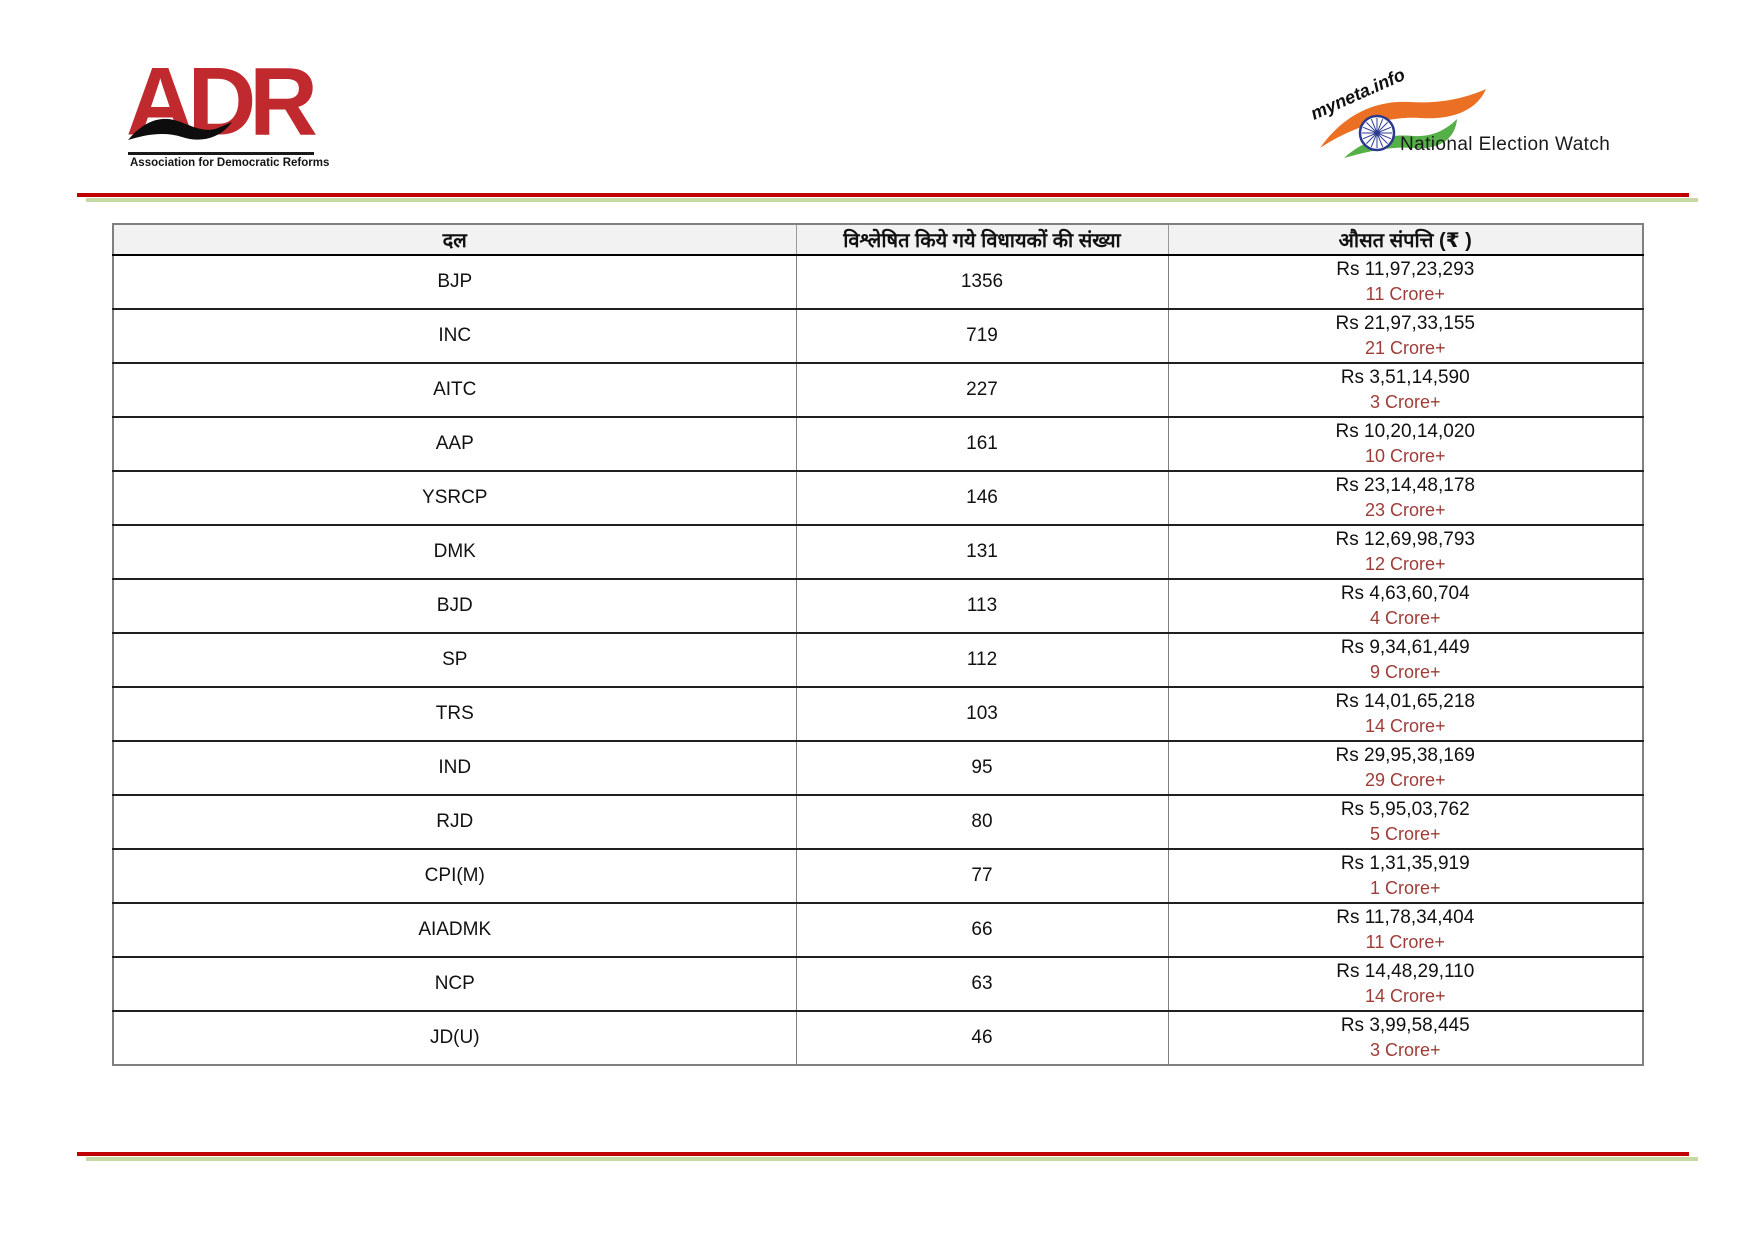 The image size is (1755, 1241). What do you see at coordinates (1405, 821) in the screenshot?
I see `assets-cell: Rs 5,95,03,762 5 Crore+` at bounding box center [1405, 821].